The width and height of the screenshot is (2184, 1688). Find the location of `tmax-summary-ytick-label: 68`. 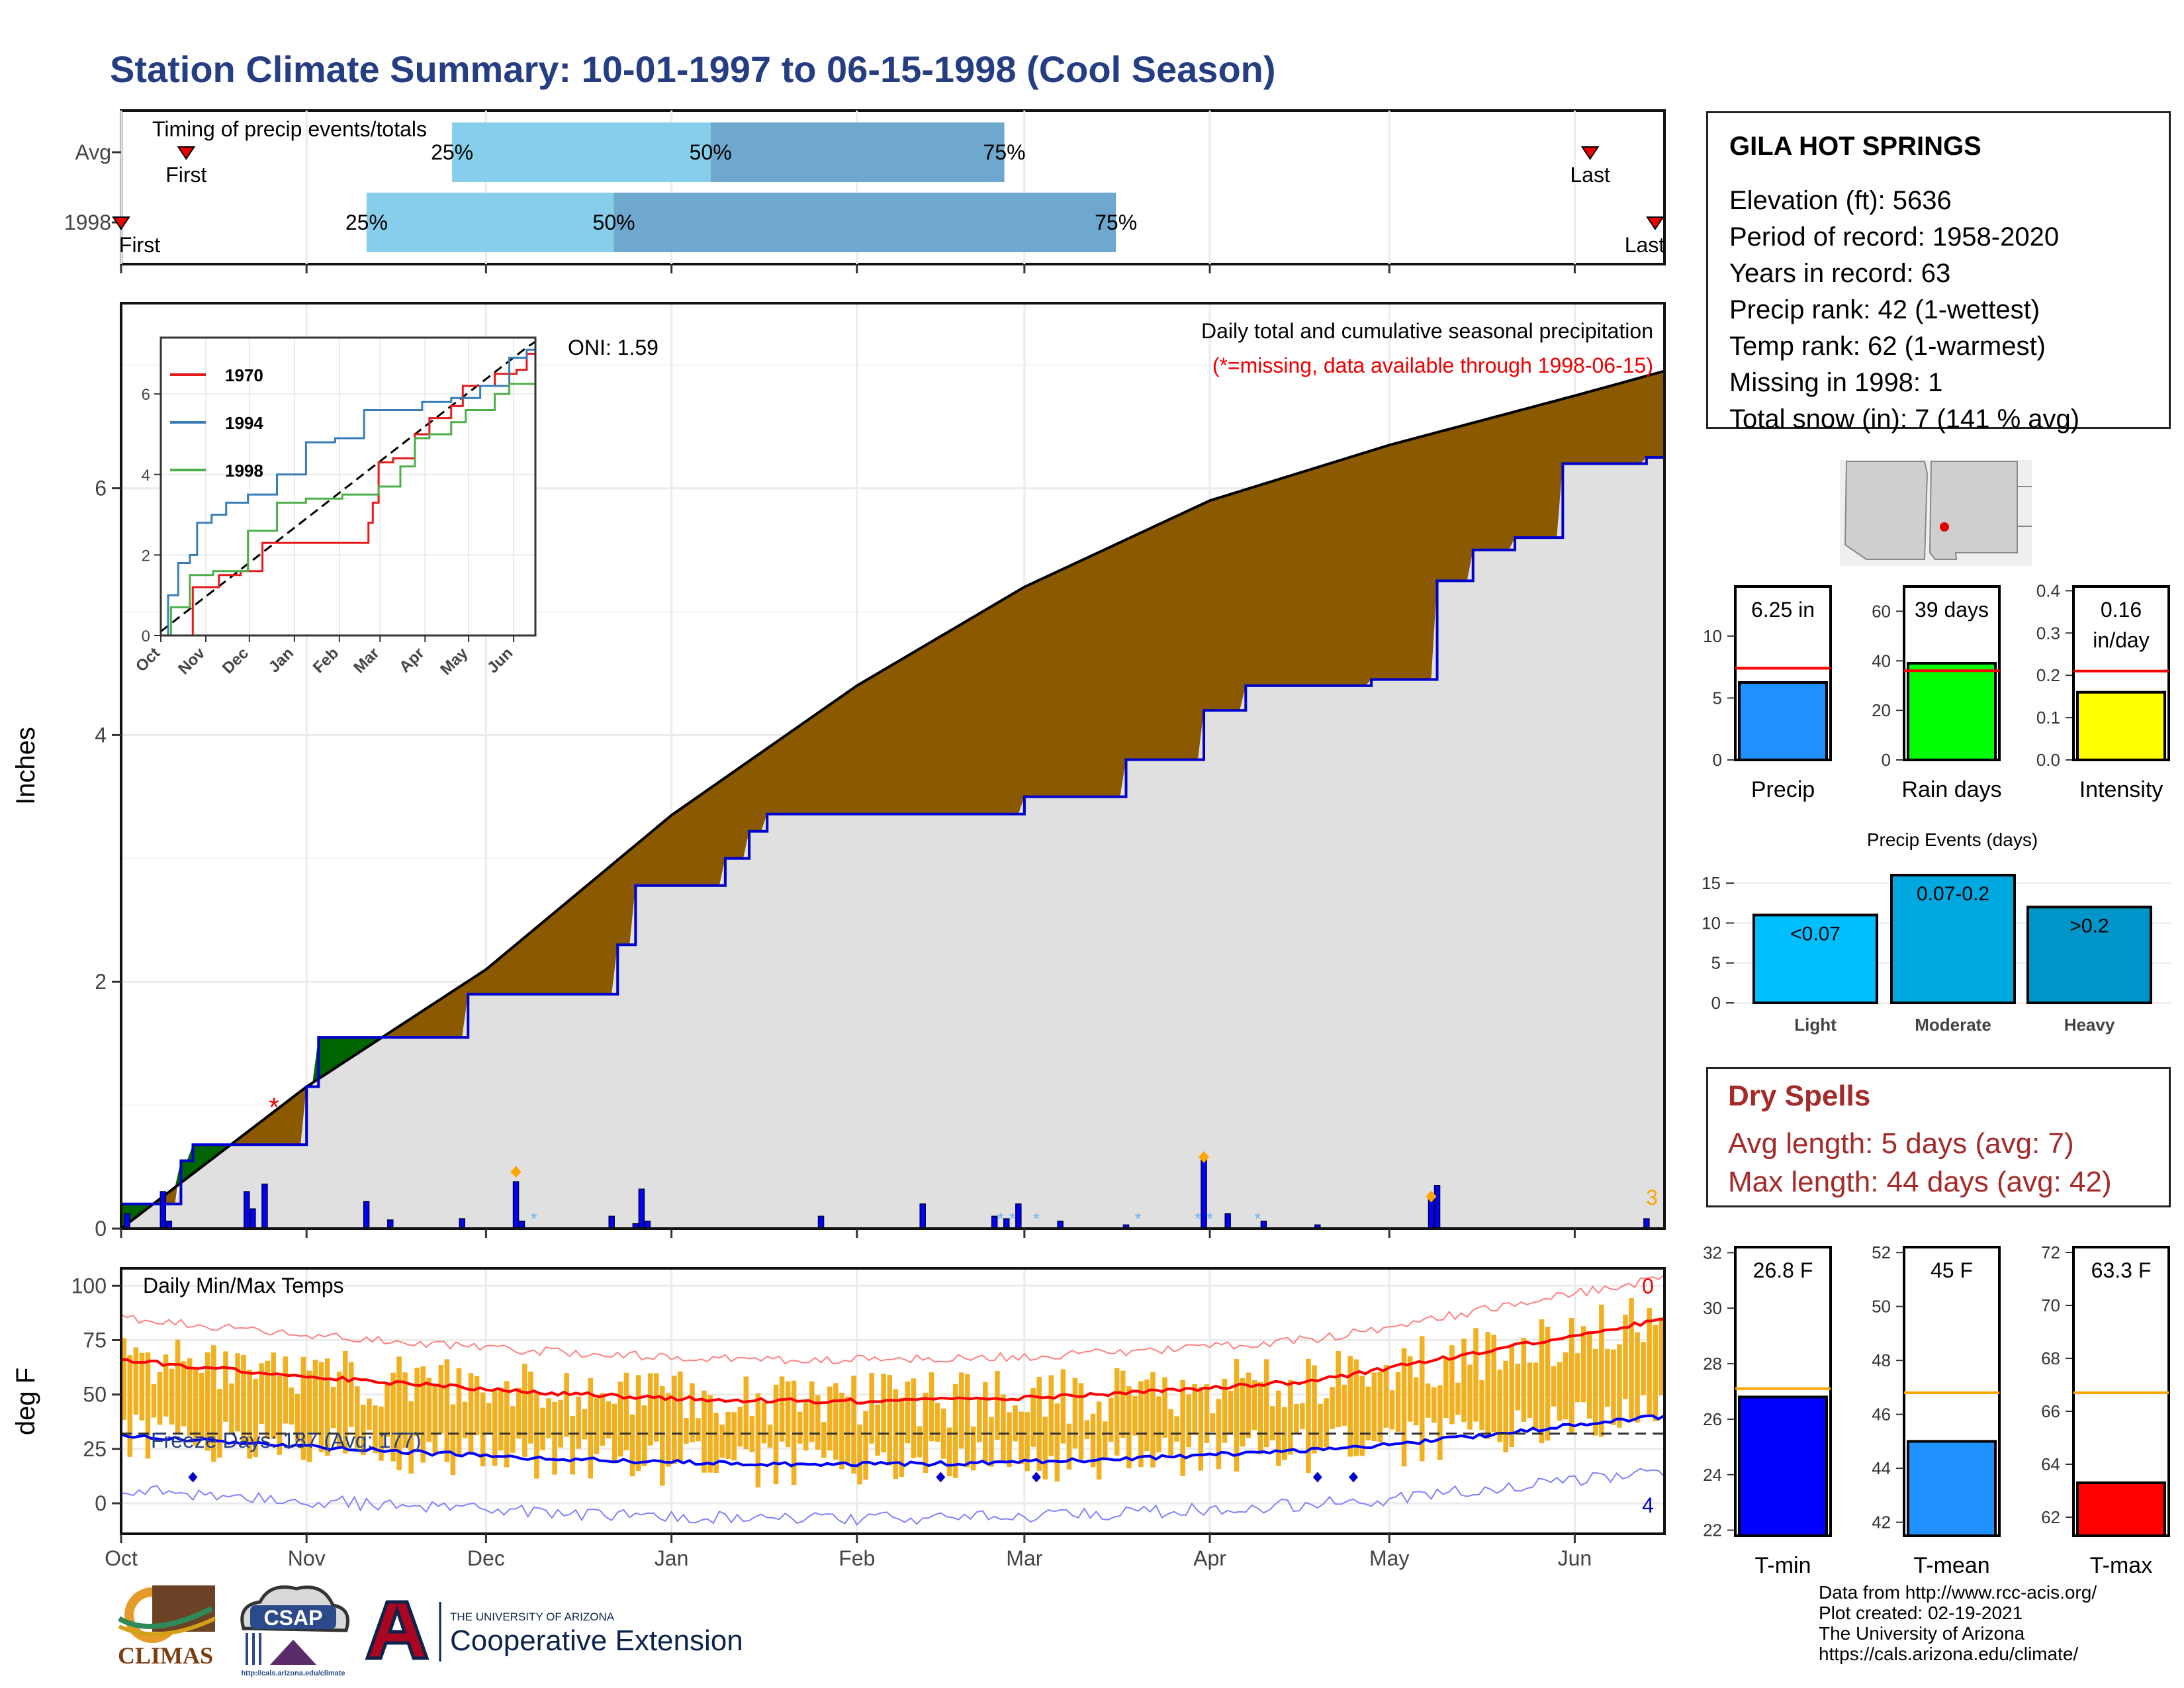

tmax-summary-ytick-label: 68 is located at coordinates (2050, 1358).